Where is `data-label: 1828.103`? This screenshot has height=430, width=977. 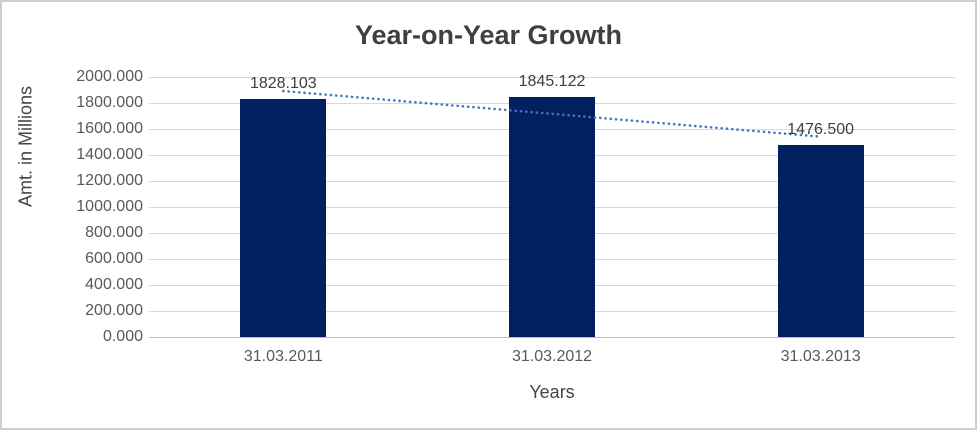 data-label: 1828.103 is located at coordinates (283, 84).